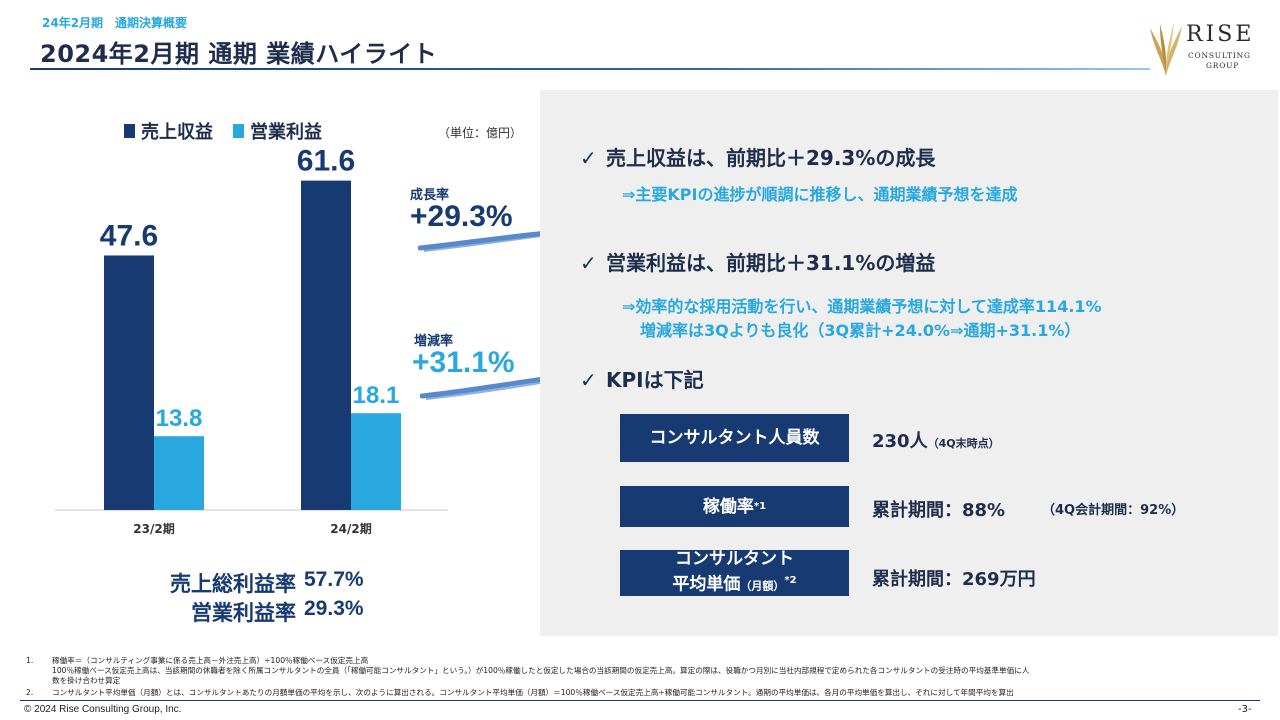 The image size is (1280, 720). What do you see at coordinates (655, 380) in the screenshot?
I see `highlight-text: KPIは下記` at bounding box center [655, 380].